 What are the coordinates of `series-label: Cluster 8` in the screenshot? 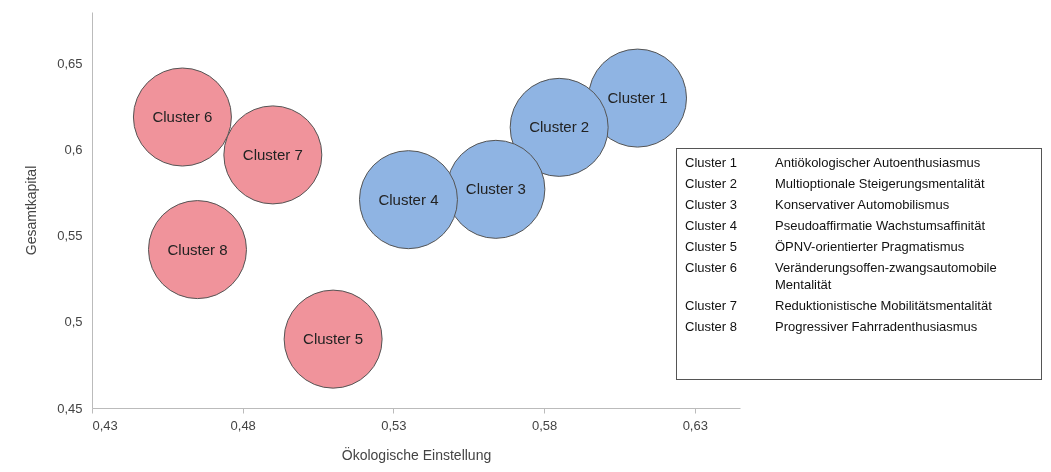 It's located at (197, 249).